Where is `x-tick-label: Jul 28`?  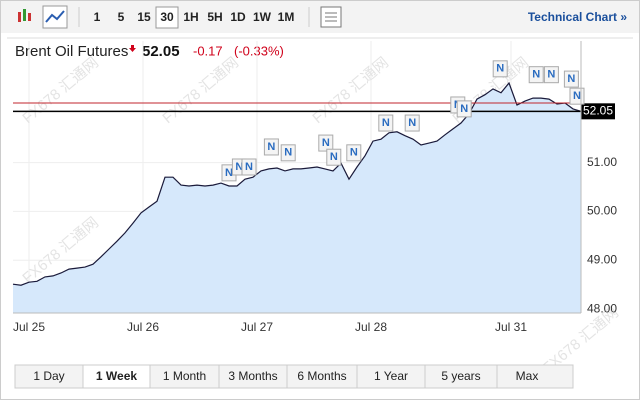
x-tick-label: Jul 28 is located at coordinates (371, 327).